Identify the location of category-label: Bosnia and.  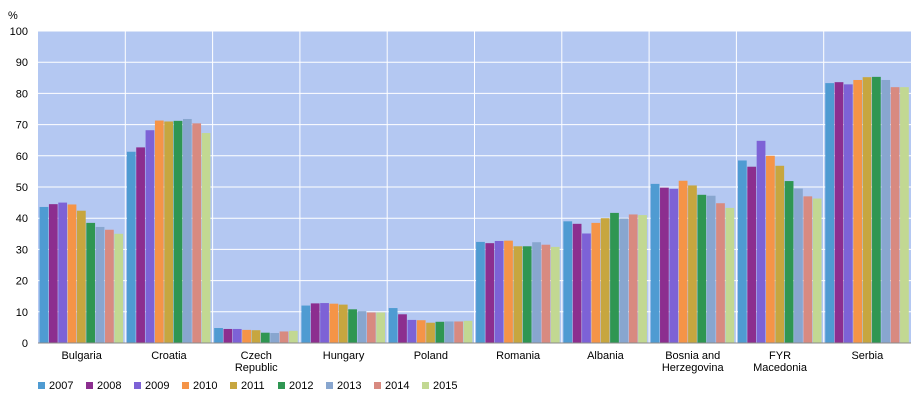
(692, 356).